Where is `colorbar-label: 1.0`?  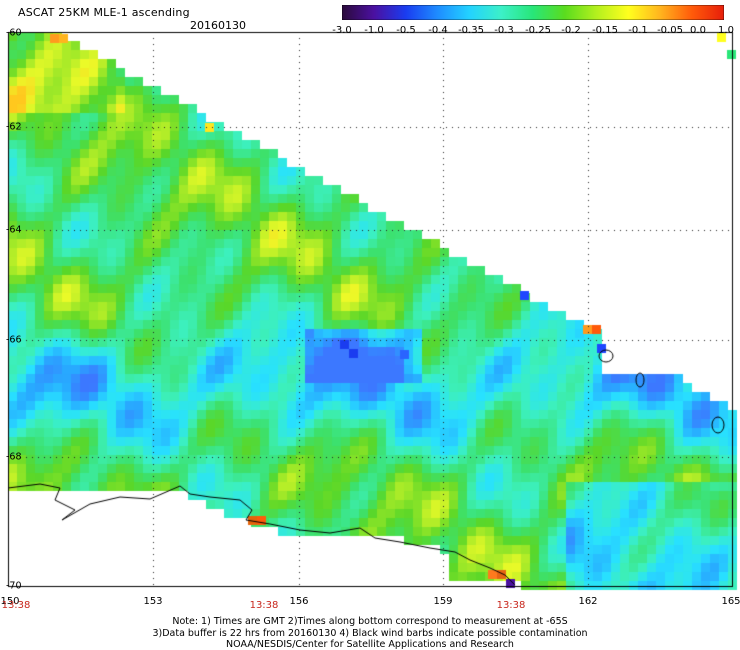 colorbar-label: 1.0 is located at coordinates (726, 30).